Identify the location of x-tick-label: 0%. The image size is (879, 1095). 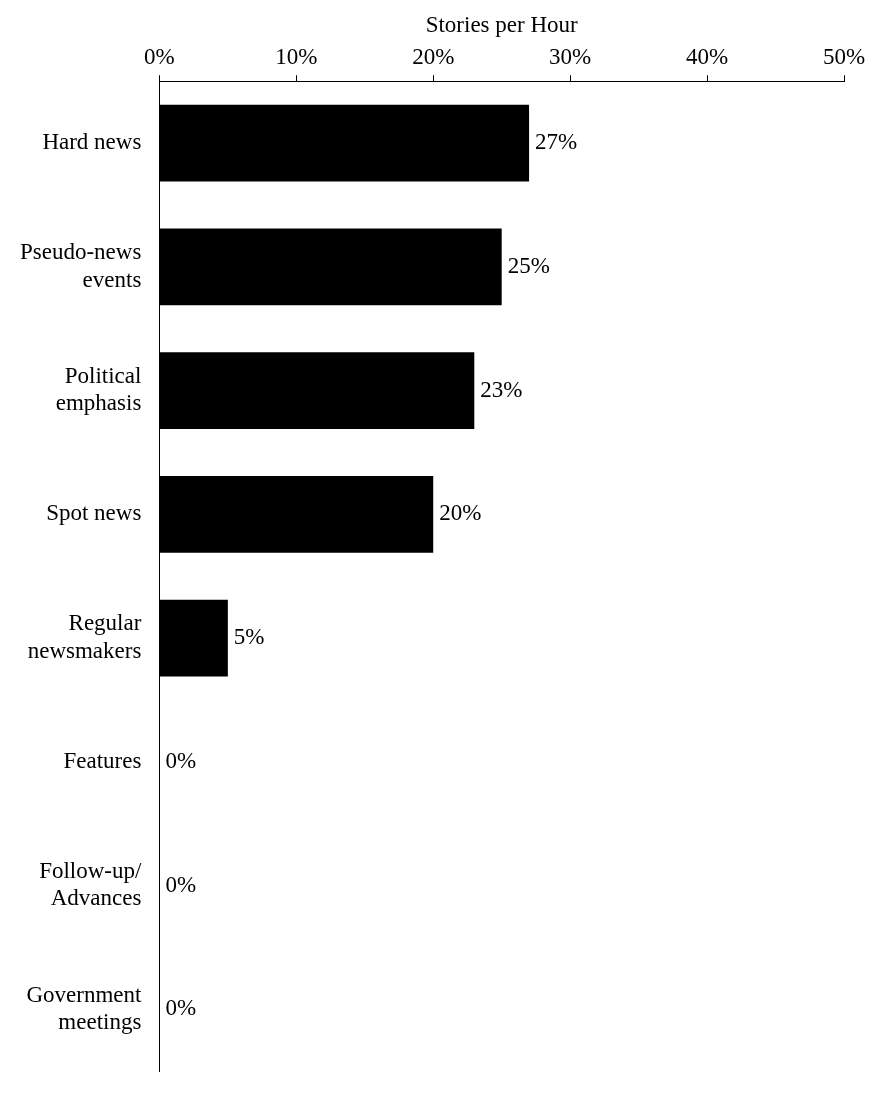
(159, 57).